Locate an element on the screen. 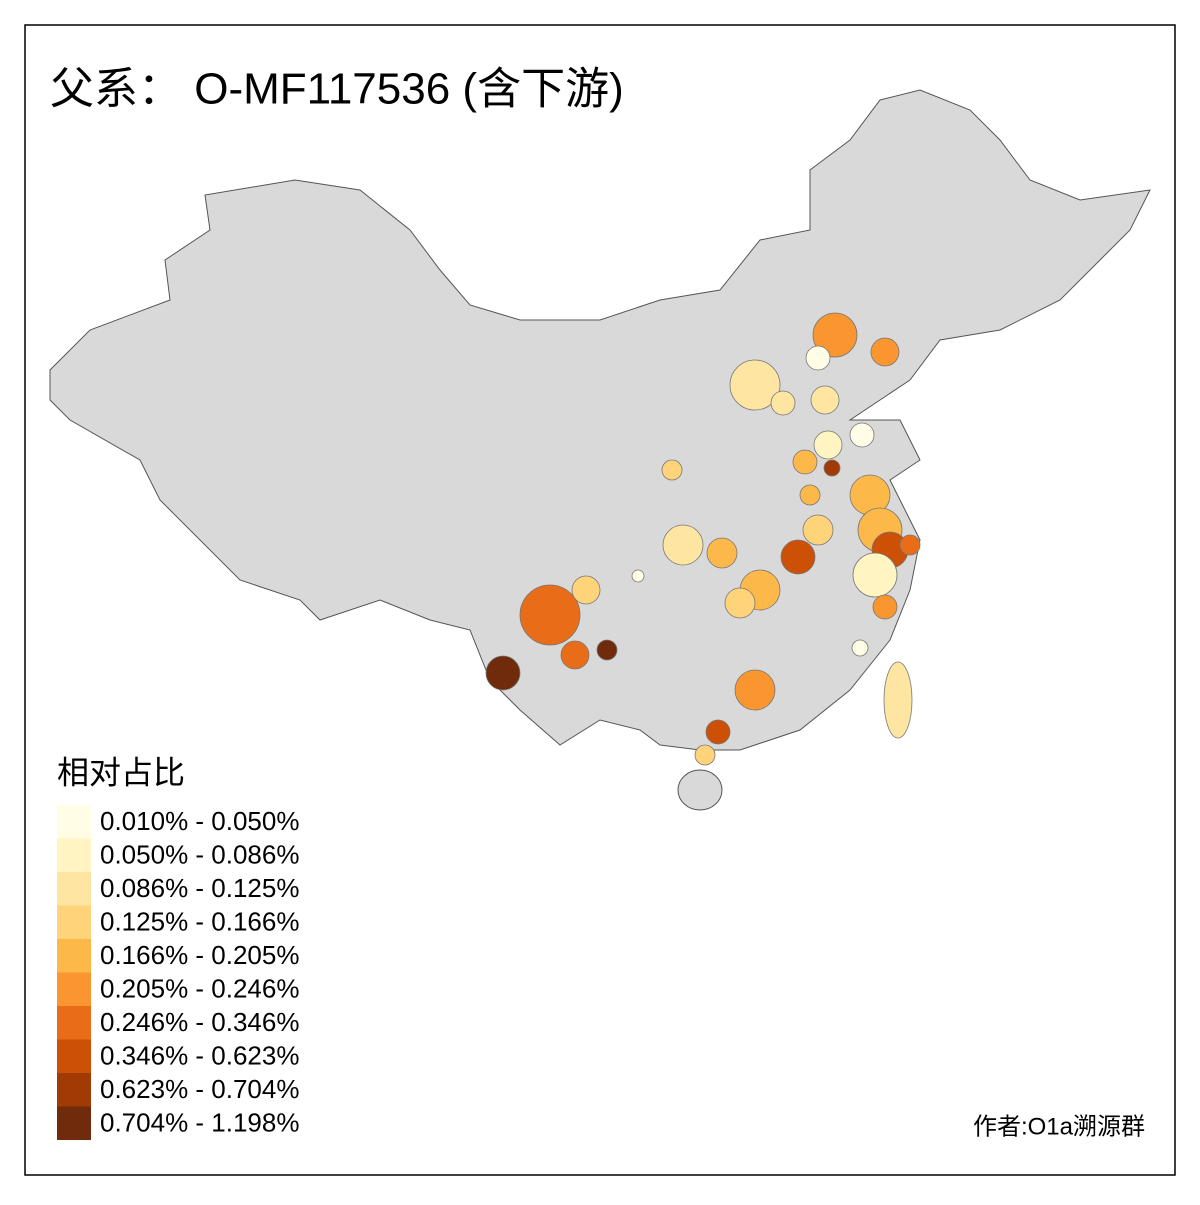 The height and width of the screenshot is (1205, 1200). legend-label: 0.086% - 0.125% is located at coordinates (199, 888).